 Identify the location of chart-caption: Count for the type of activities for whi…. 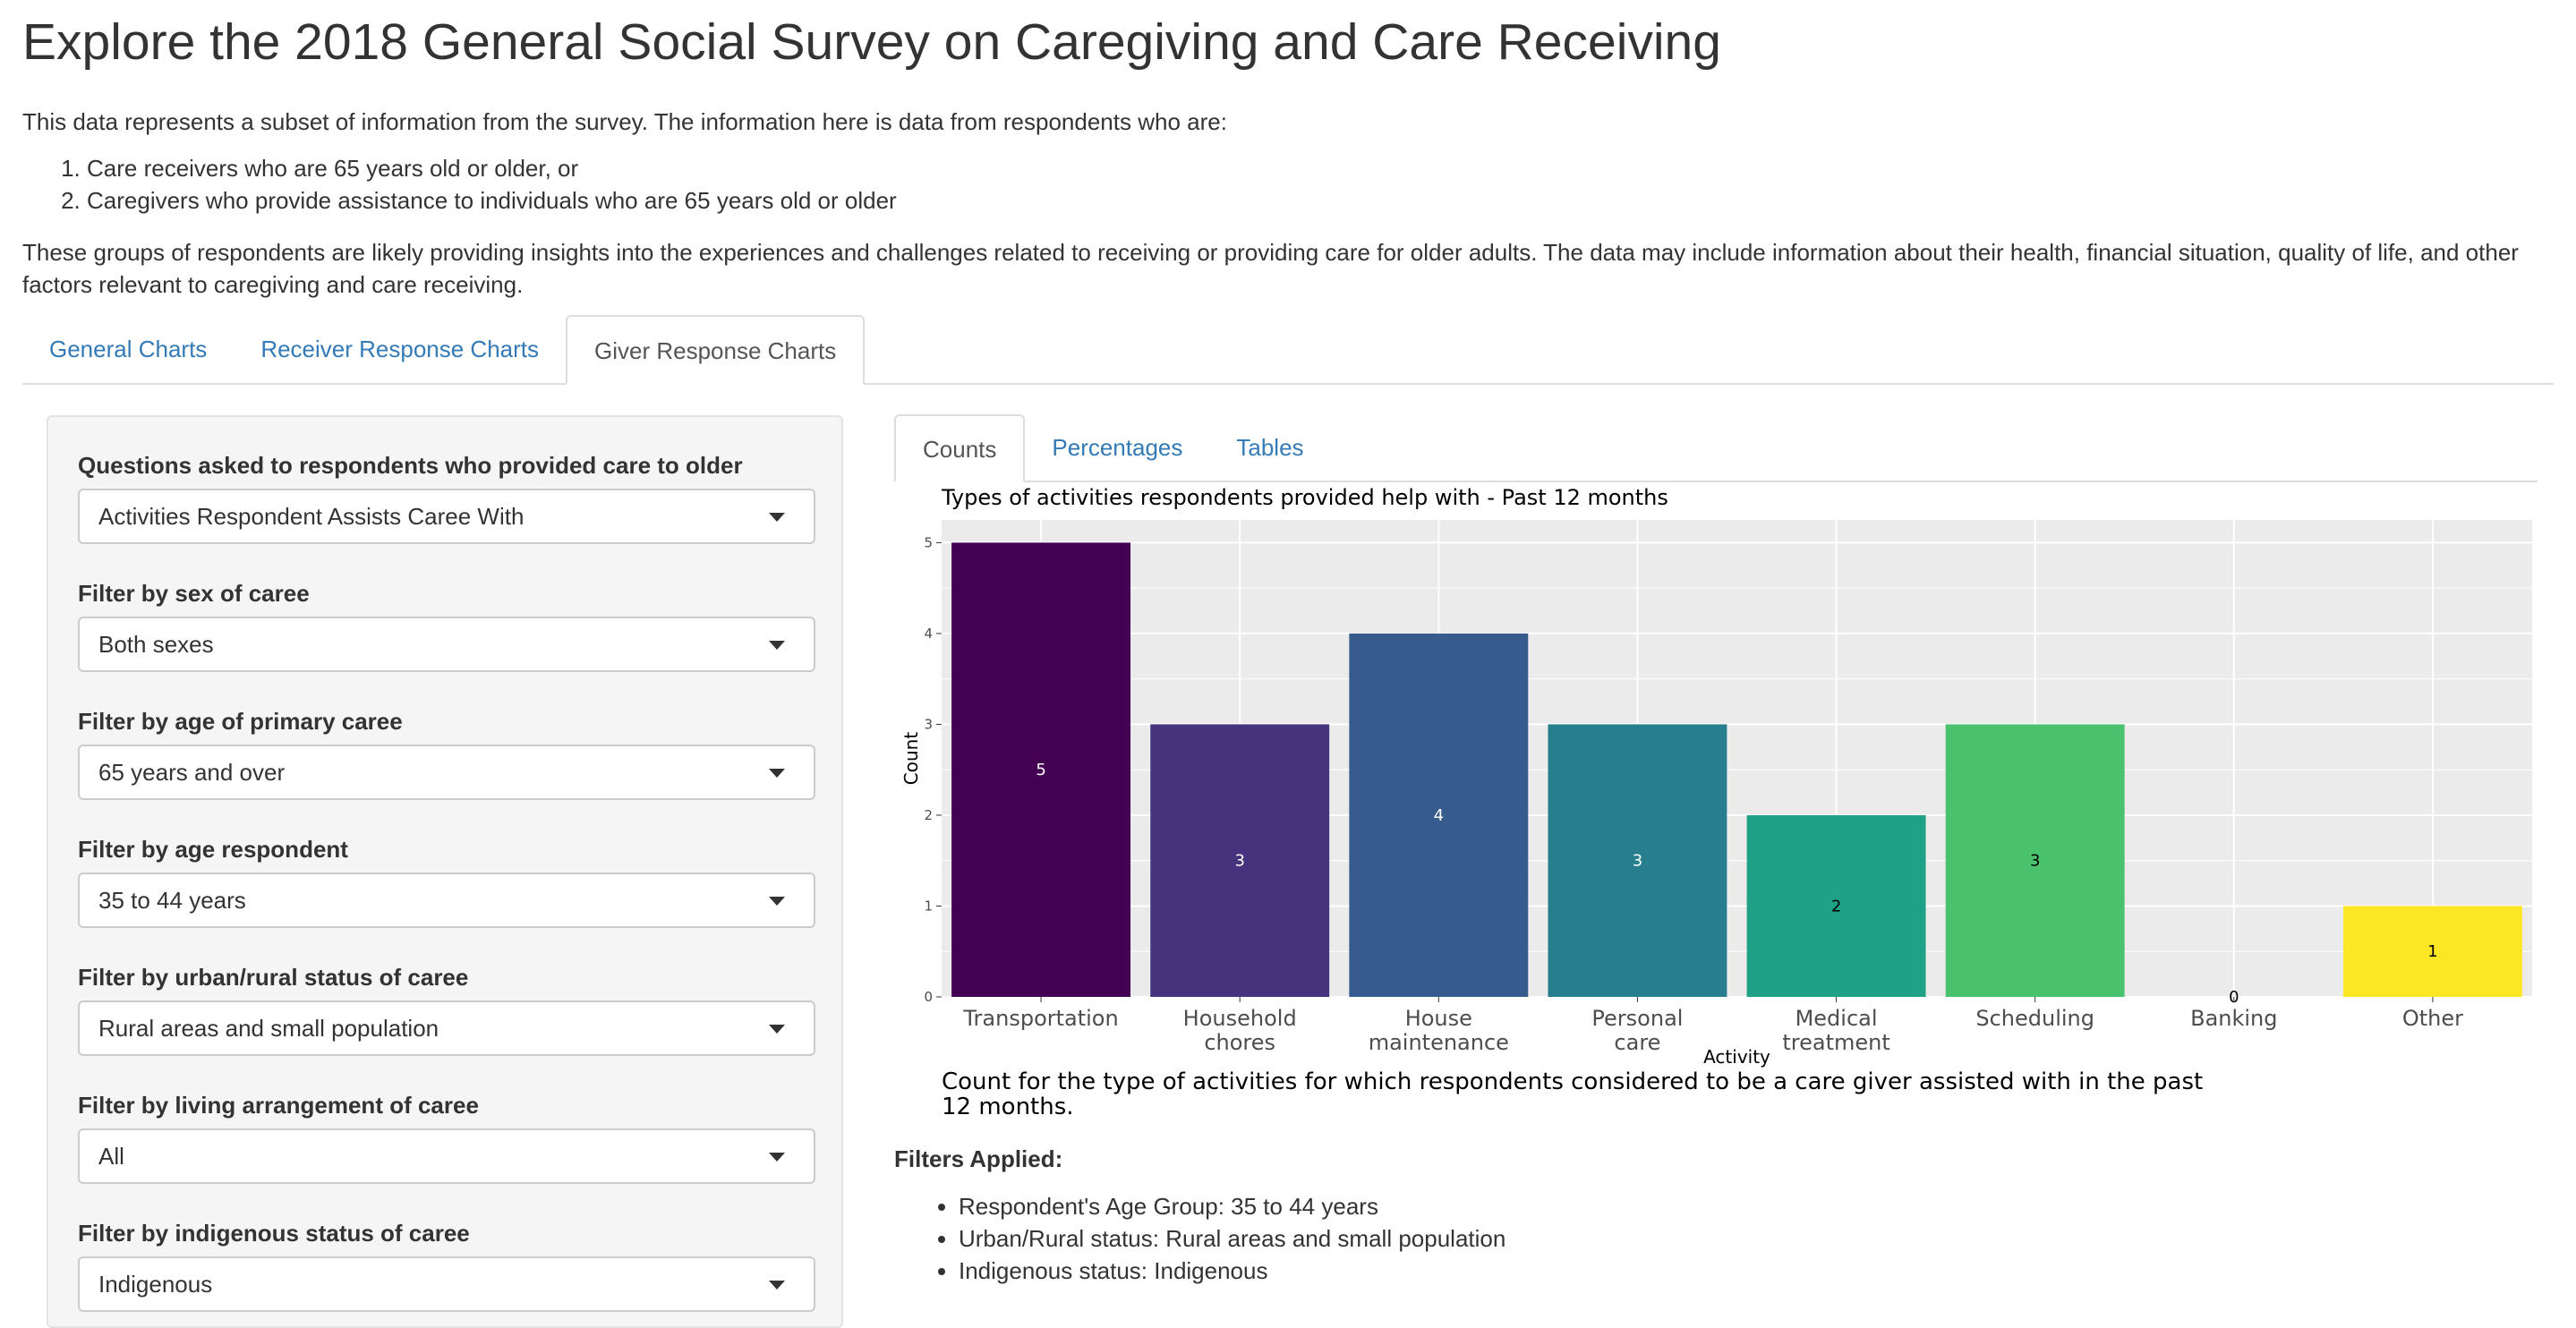
(1573, 1094).